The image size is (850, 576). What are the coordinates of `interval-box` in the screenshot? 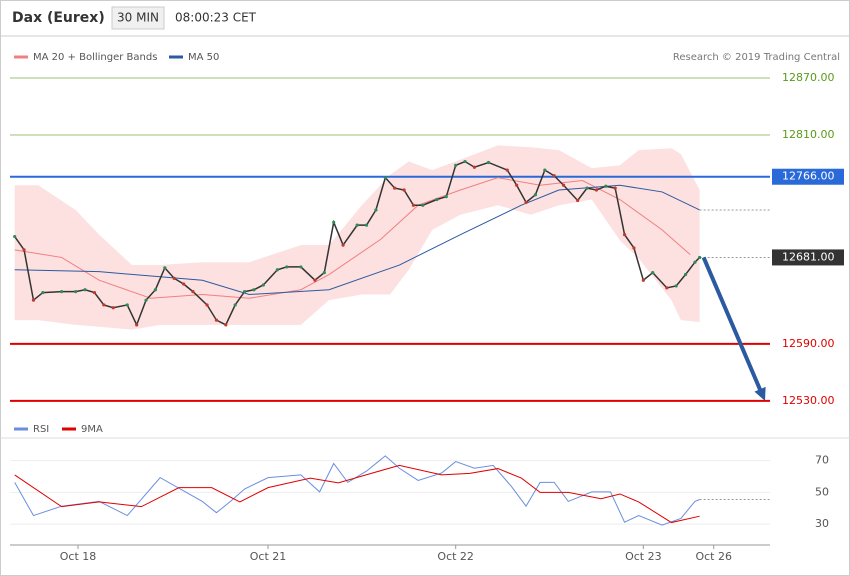 It's located at (138, 18).